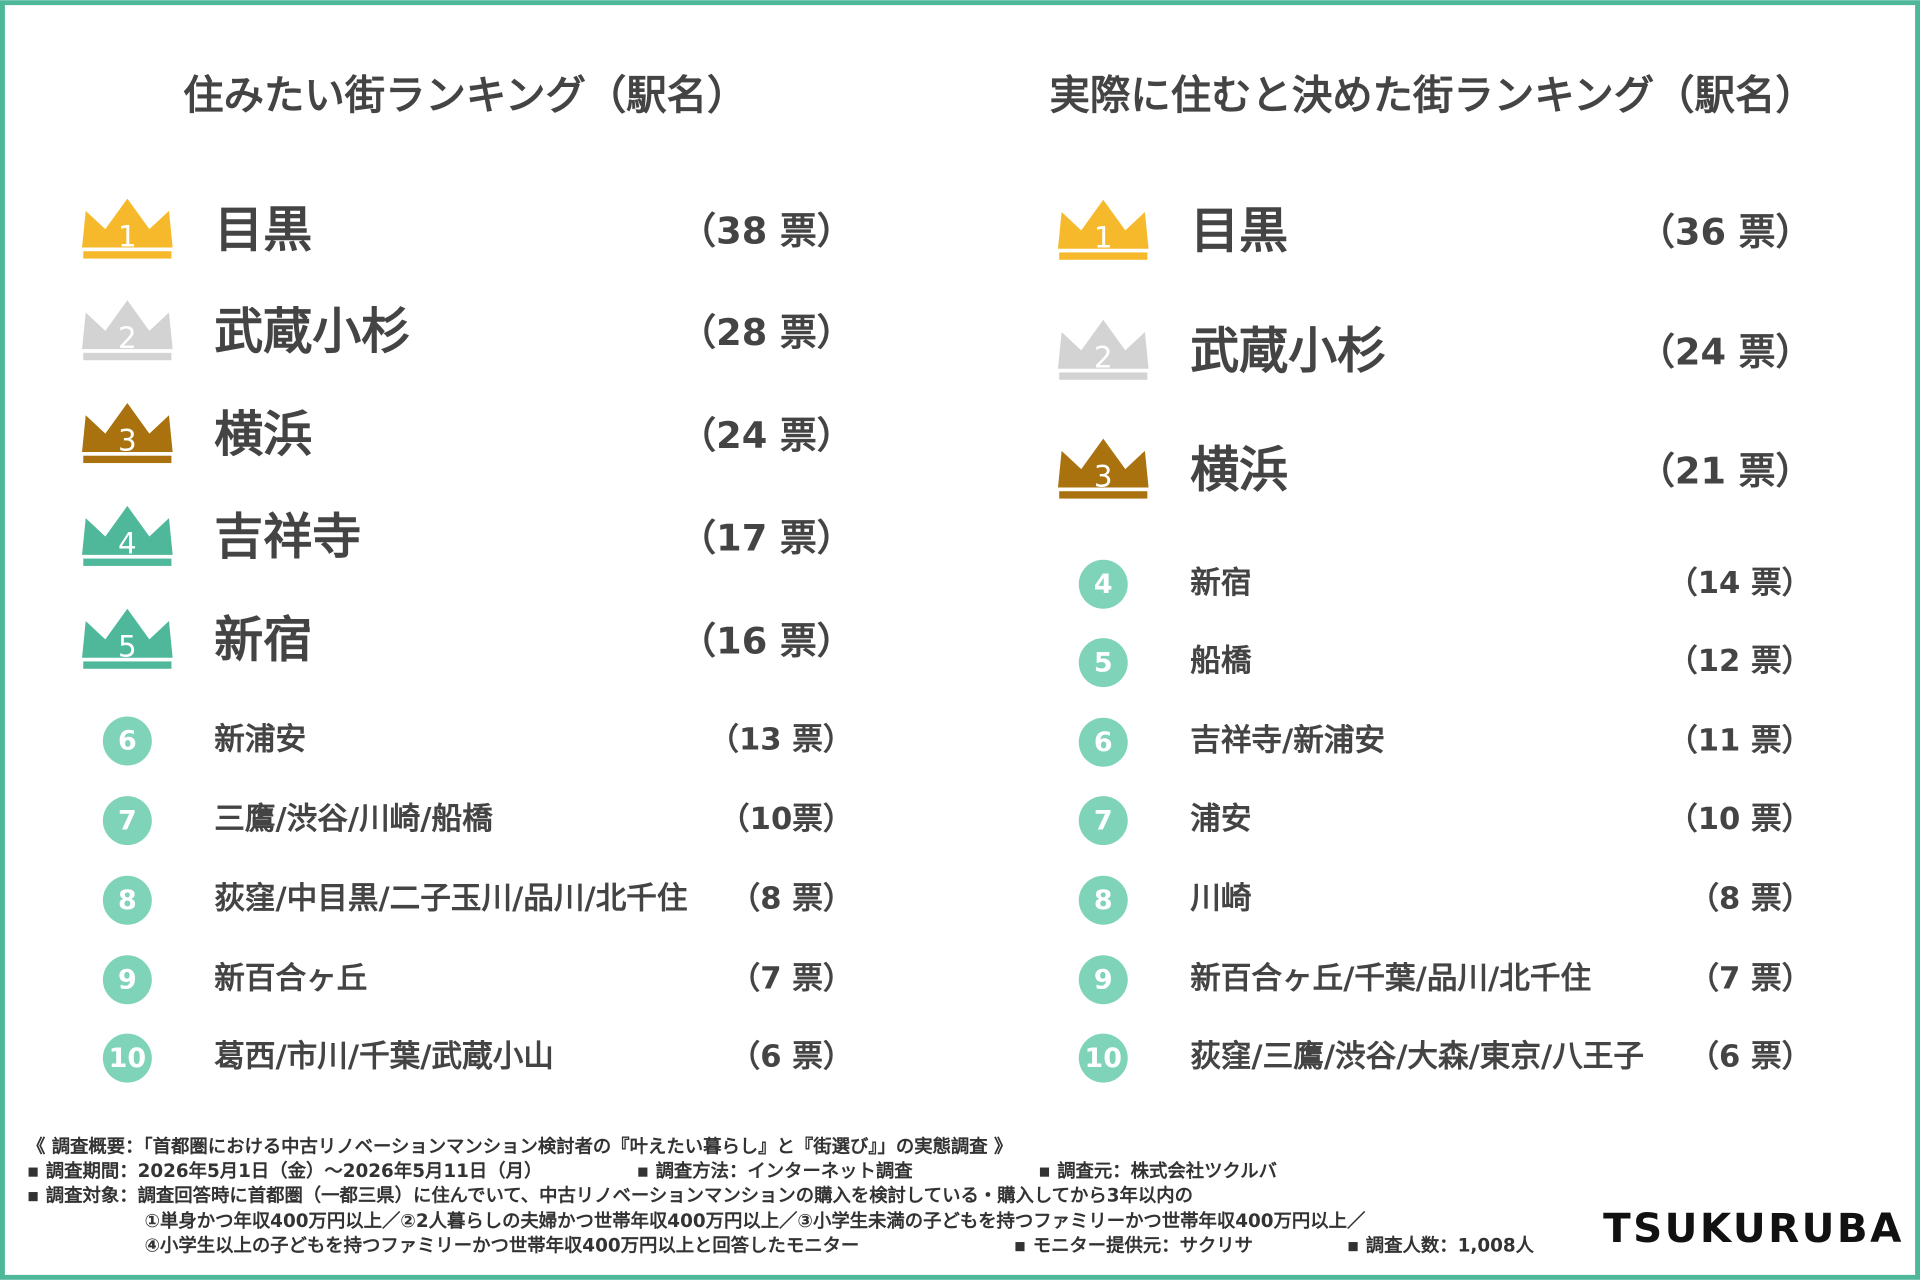  What do you see at coordinates (1739, 819) in the screenshot?
I see `vote-count: （10 票）` at bounding box center [1739, 819].